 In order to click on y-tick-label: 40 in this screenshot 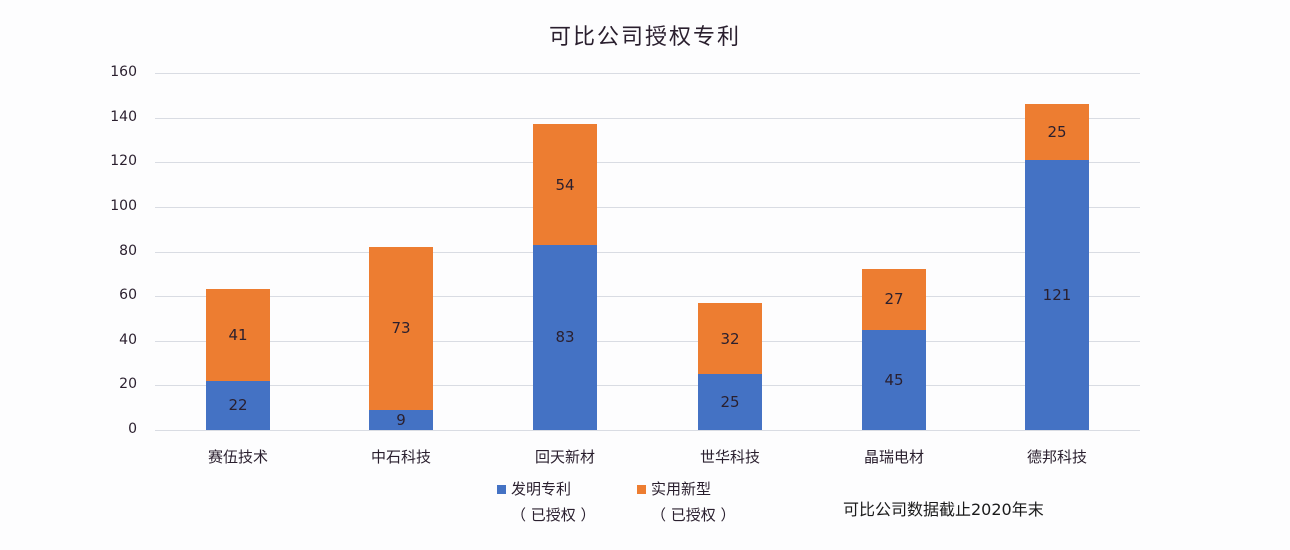, I will do `click(128, 339)`.